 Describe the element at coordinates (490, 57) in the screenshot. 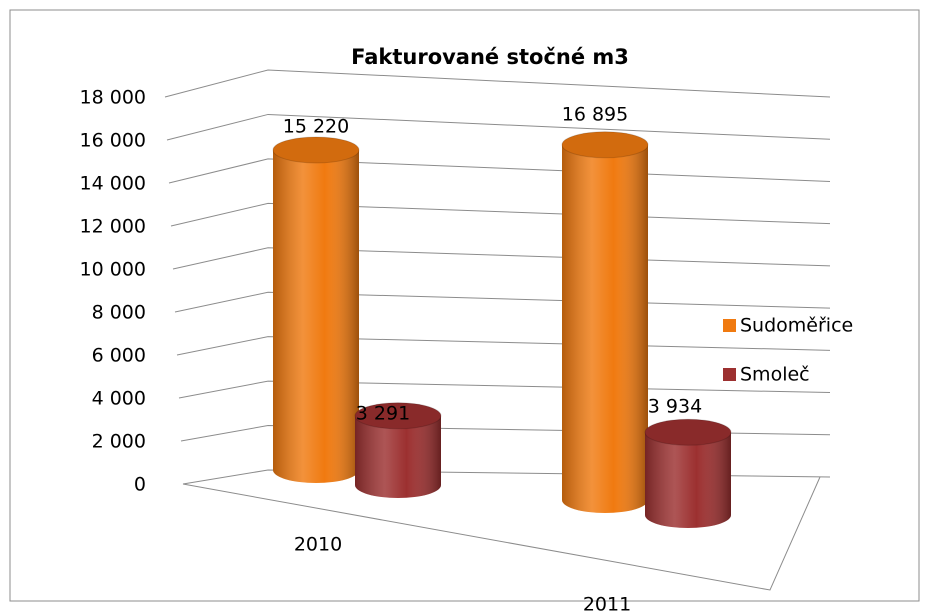

I see `chart-title: Fakturované stočné m3` at that location.